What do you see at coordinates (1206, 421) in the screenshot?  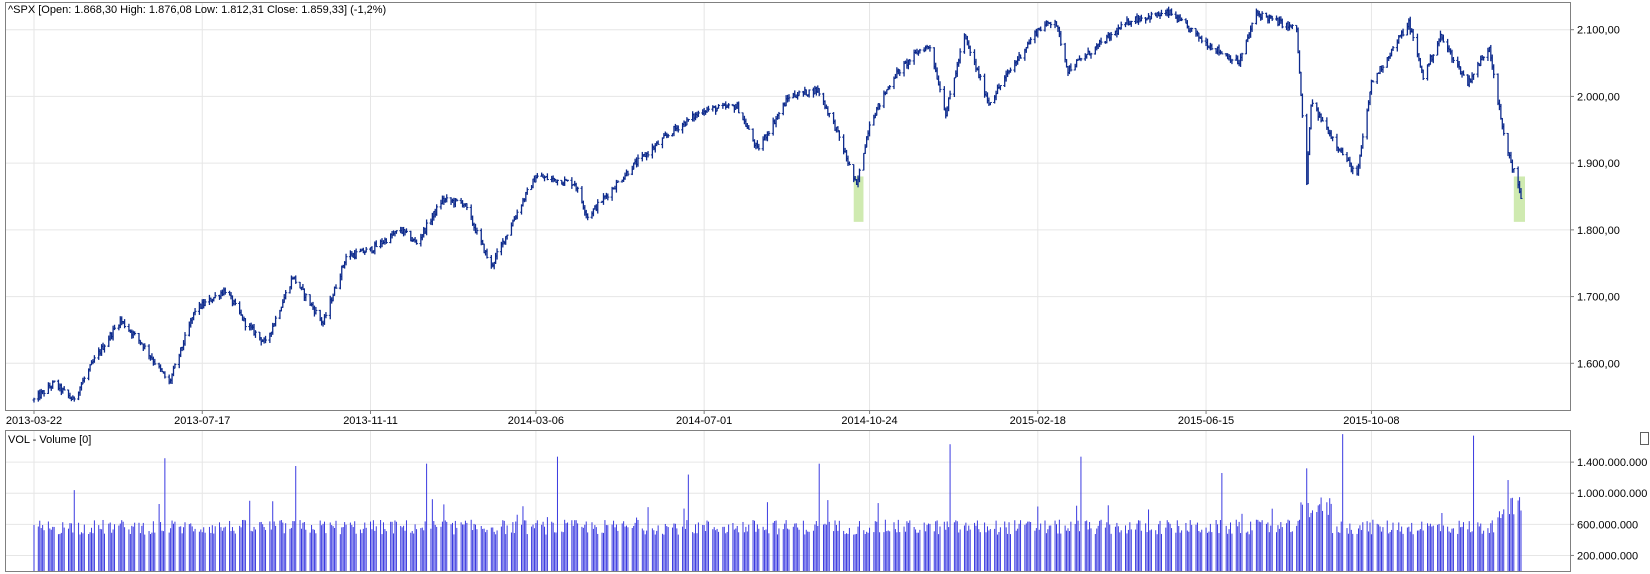 I see `xtick-label: 2015-06-15` at bounding box center [1206, 421].